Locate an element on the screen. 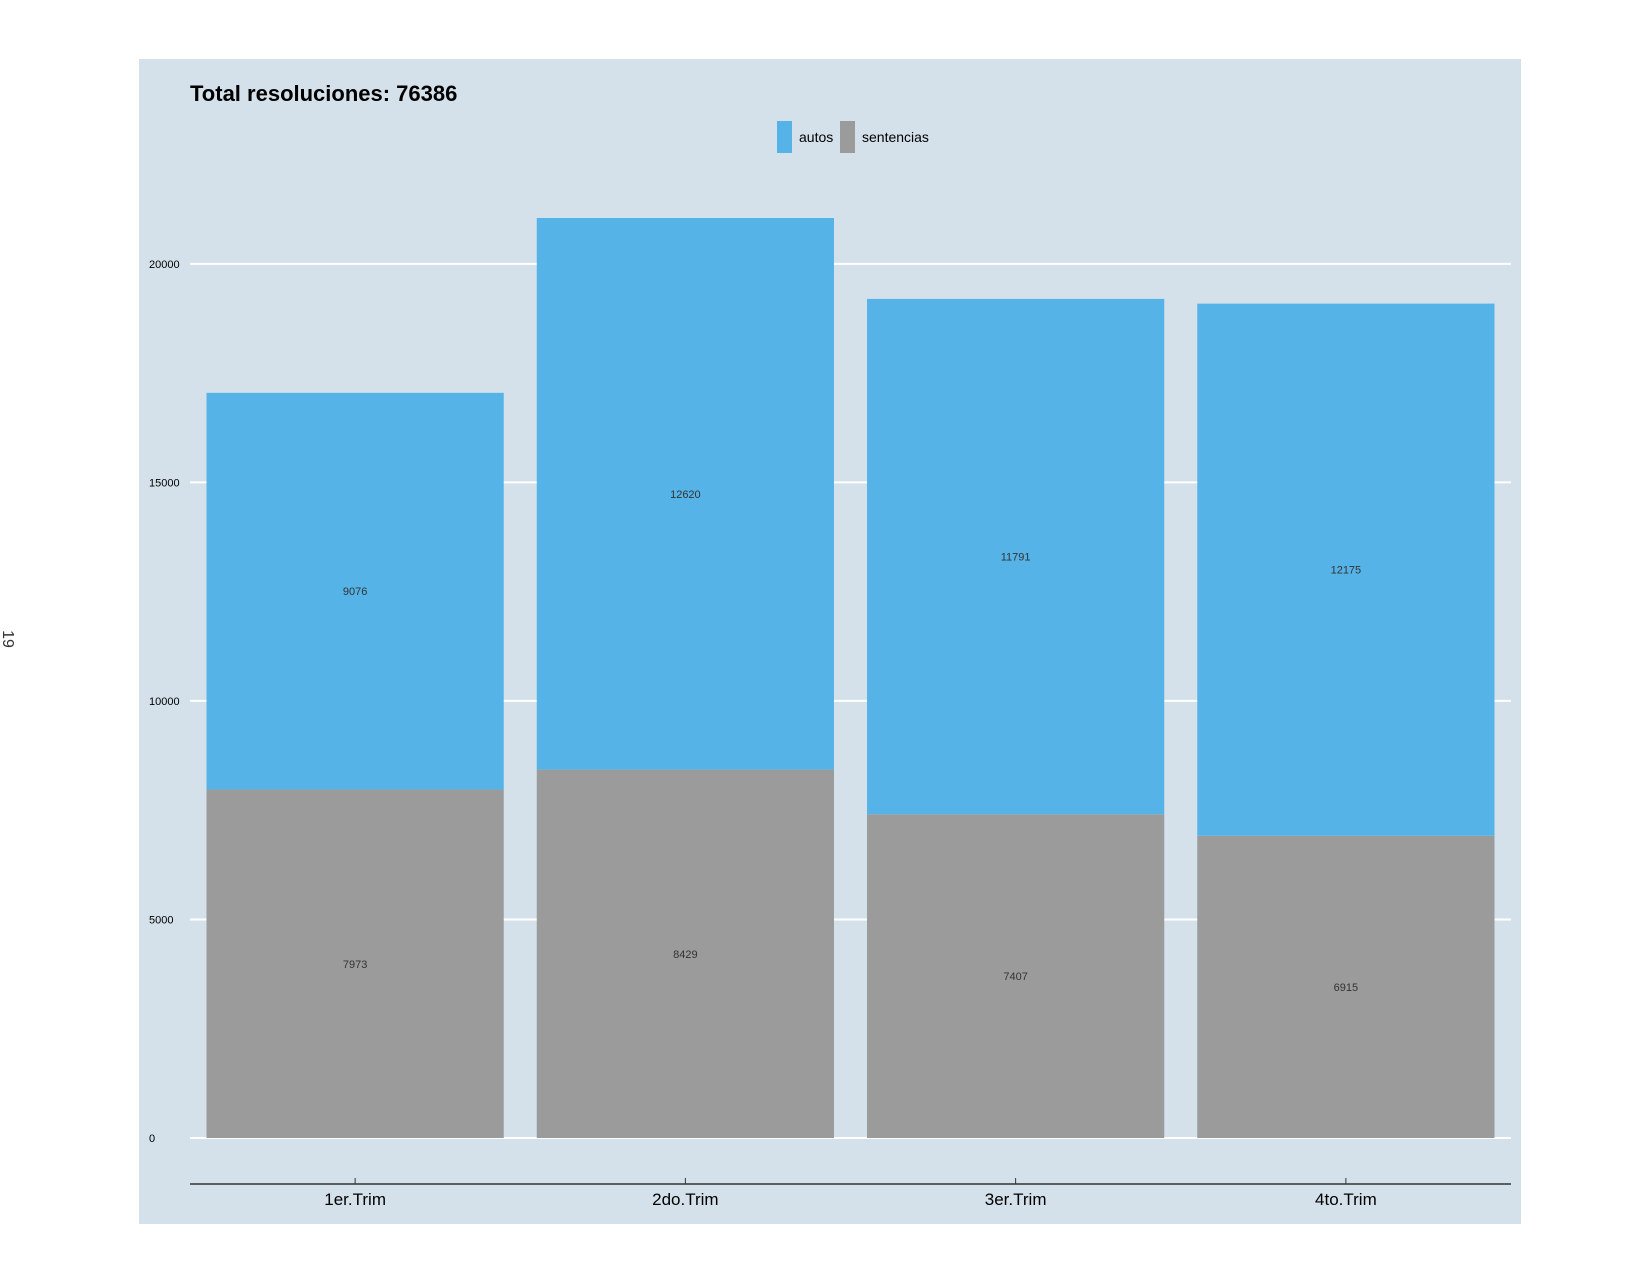  x-tick-label: 4to.Trim is located at coordinates (1346, 1199).